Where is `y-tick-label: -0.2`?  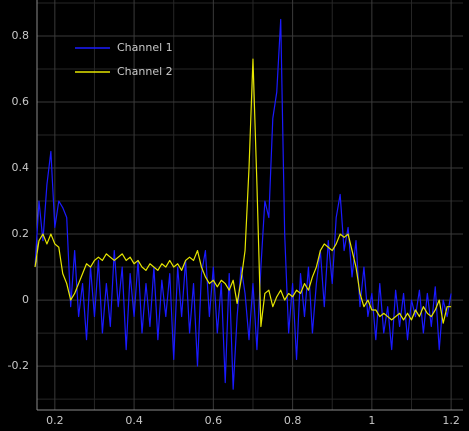
y-tick-label: -0.2 is located at coordinates (18, 365).